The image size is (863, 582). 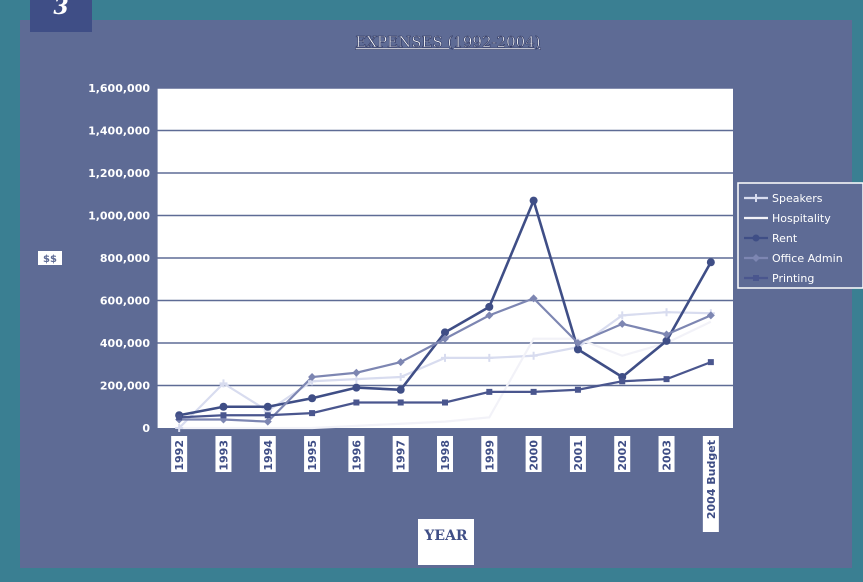 I want to click on x-tick-label: 1997, so click(x=401, y=455).